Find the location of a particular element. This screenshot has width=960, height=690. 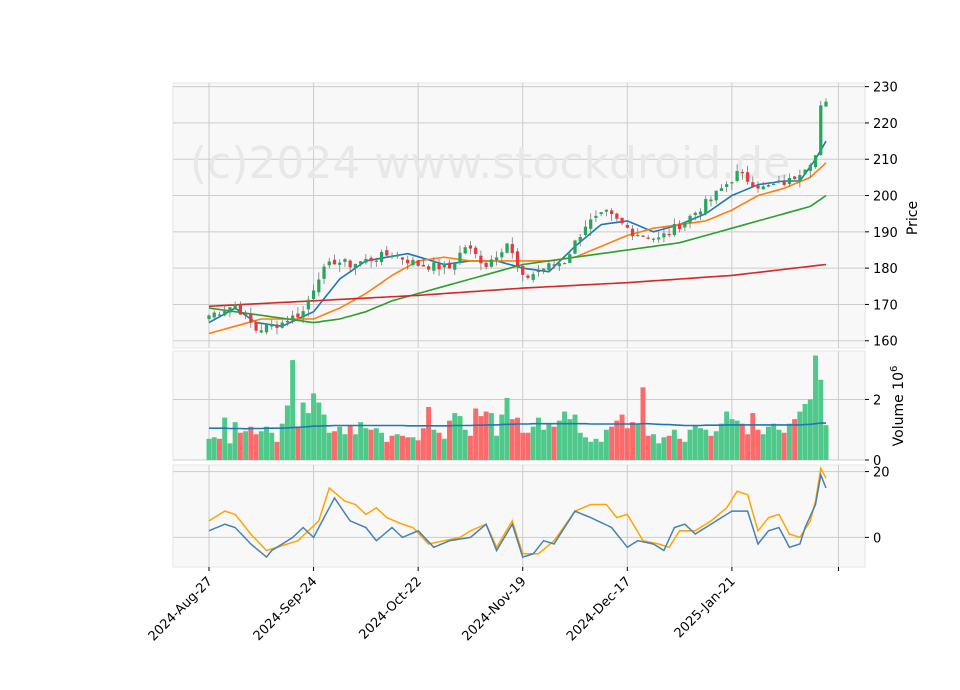

x-tick-label: 2024-Sep-24 is located at coordinates (286, 609).